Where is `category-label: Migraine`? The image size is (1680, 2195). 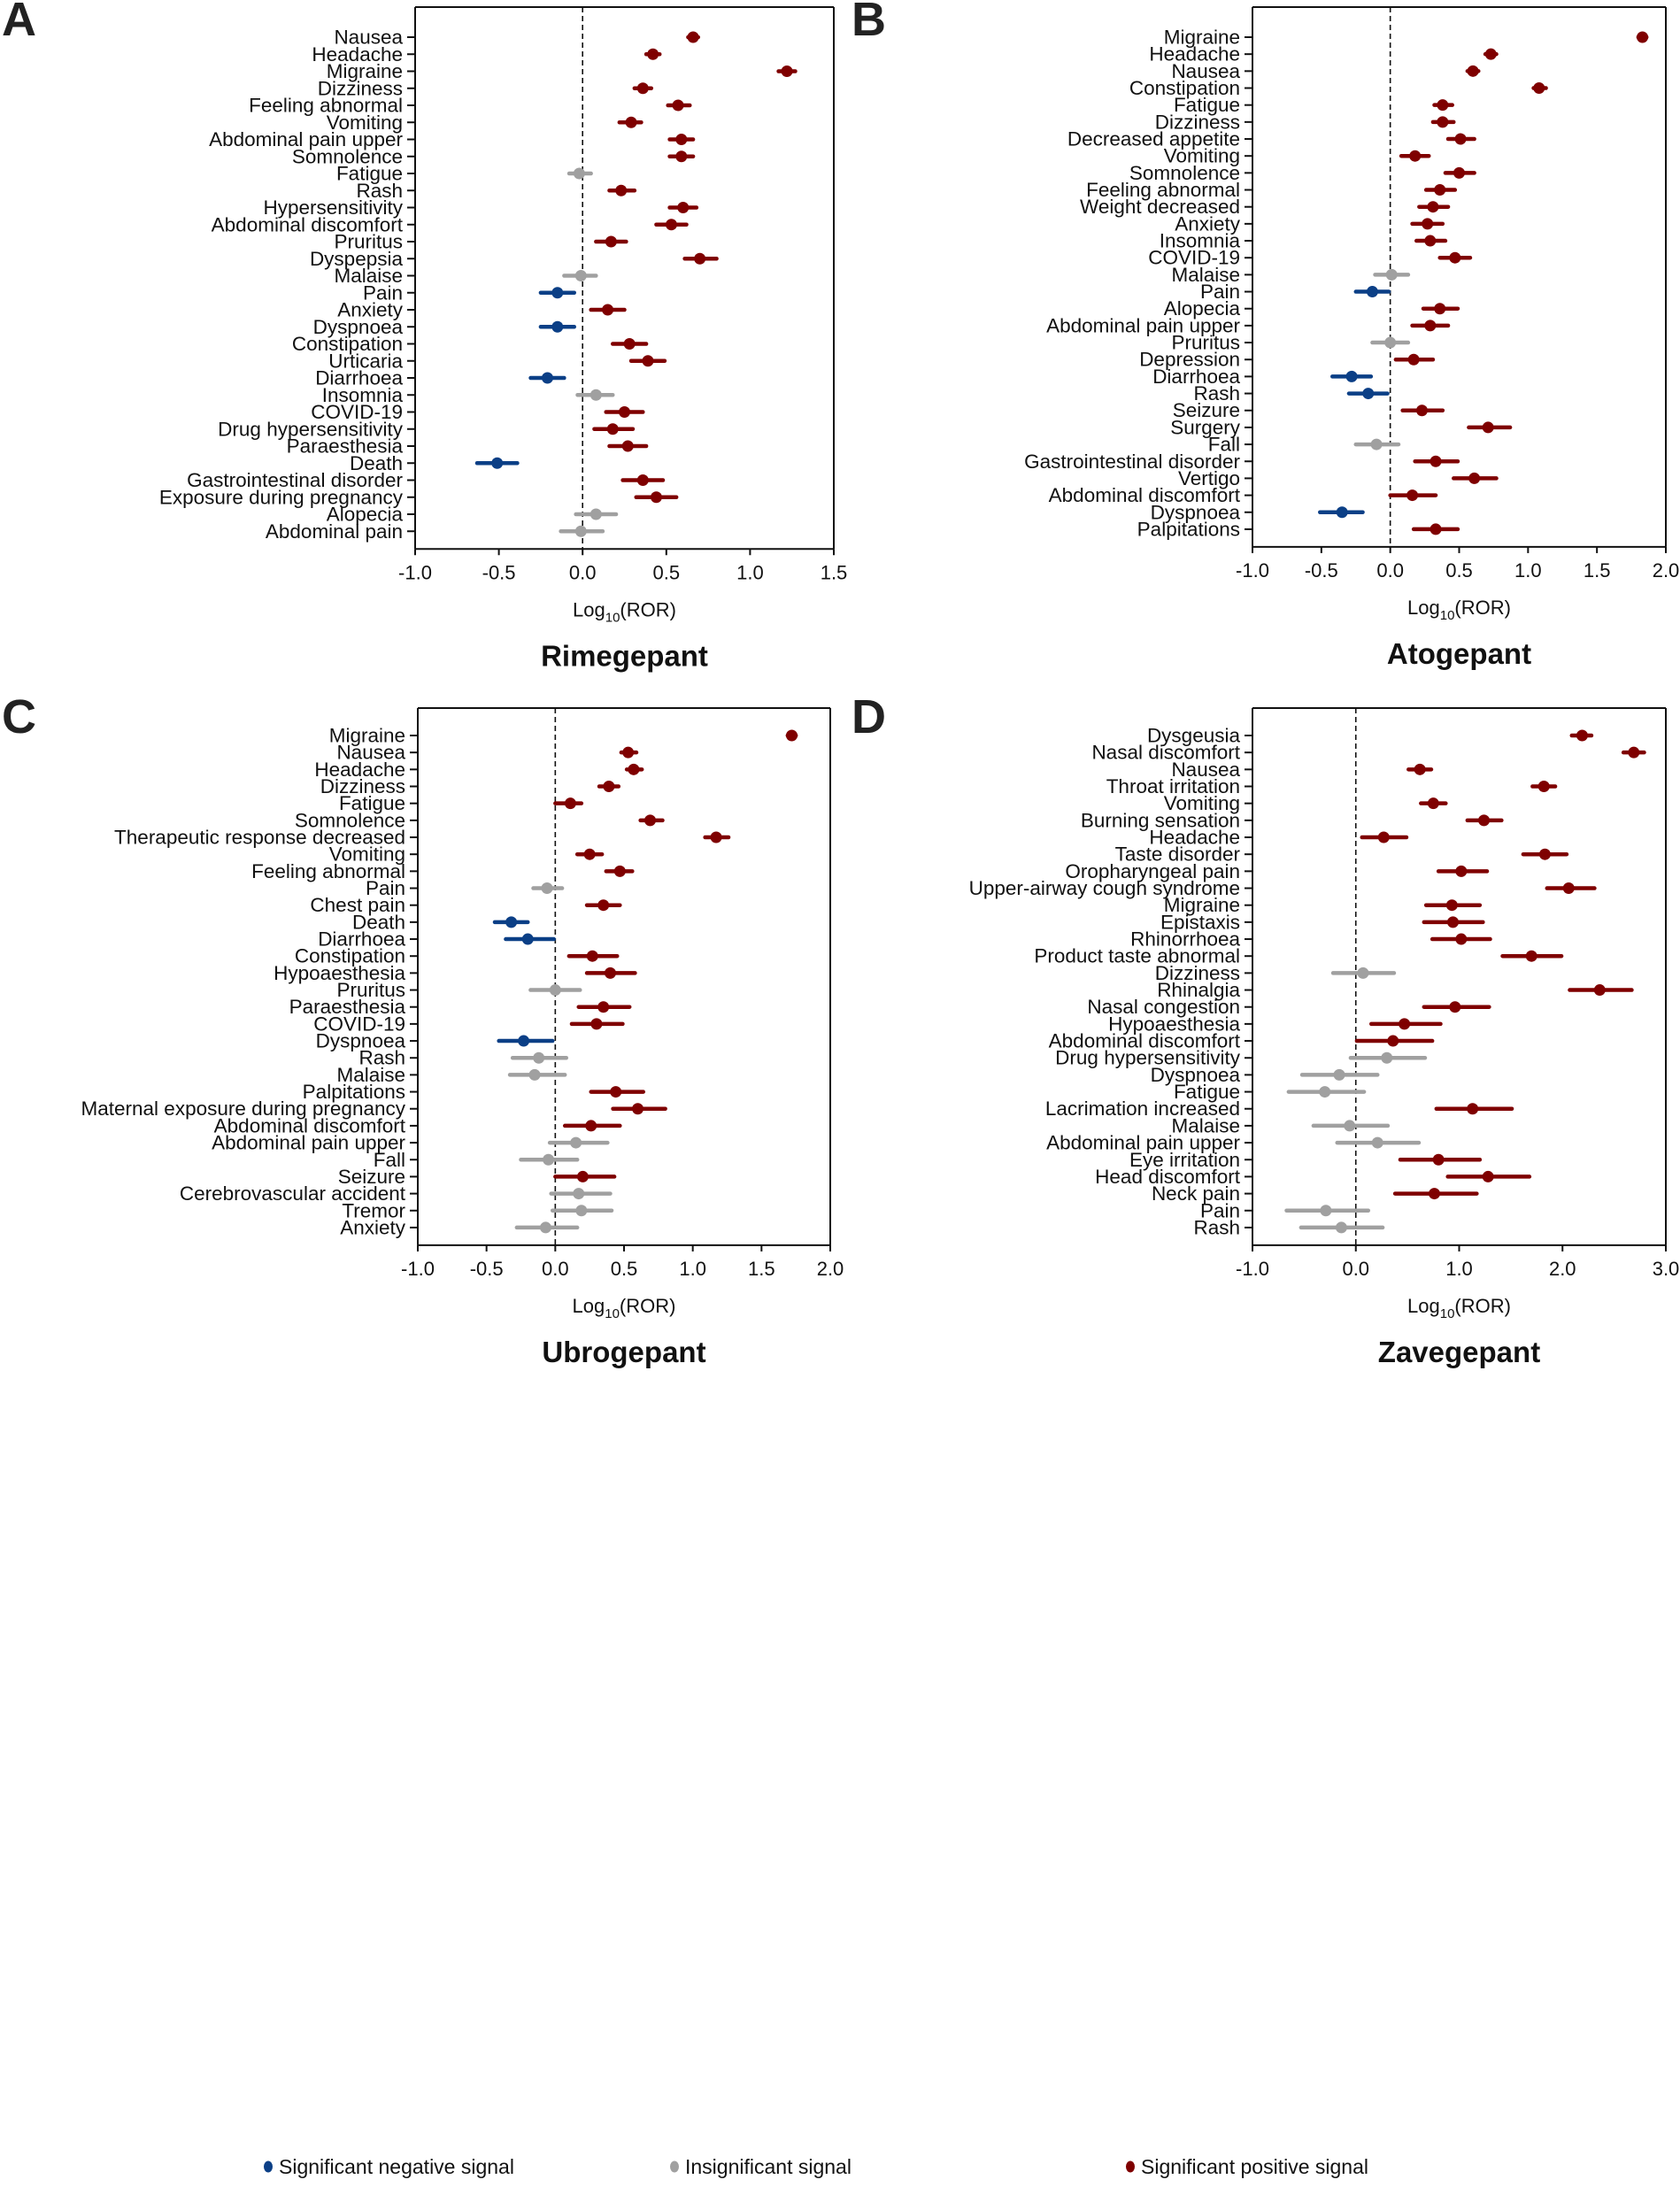 category-label: Migraine is located at coordinates (367, 736).